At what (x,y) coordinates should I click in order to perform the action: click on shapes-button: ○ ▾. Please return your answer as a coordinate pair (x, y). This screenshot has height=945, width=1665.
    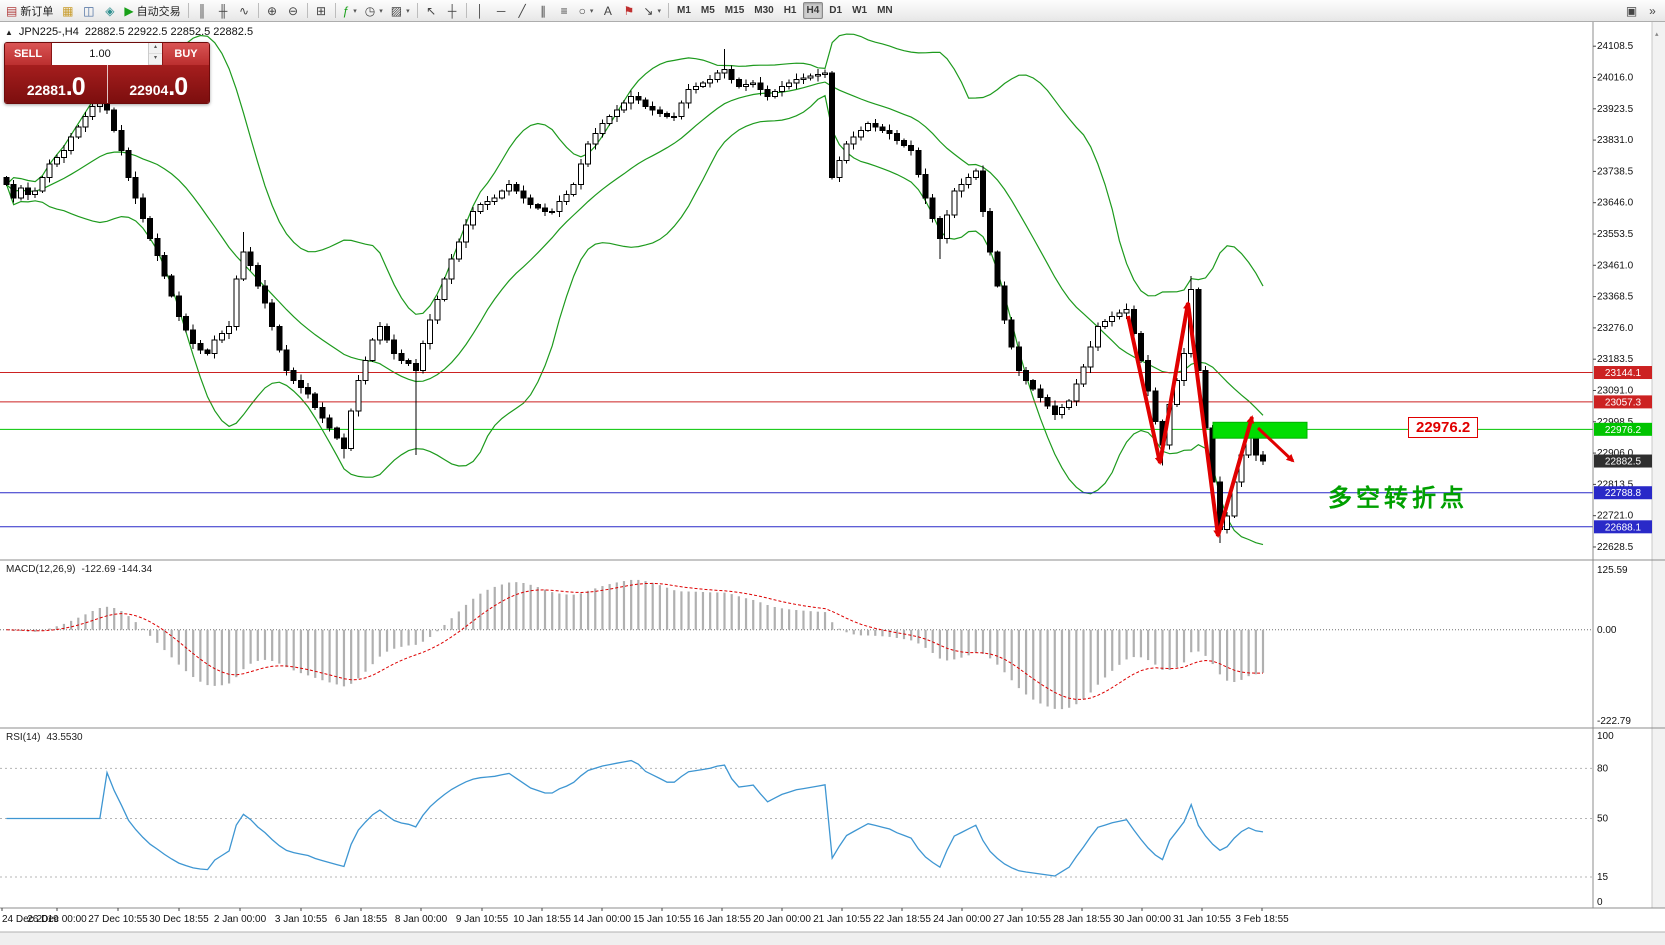
    Looking at the image, I should click on (586, 10).